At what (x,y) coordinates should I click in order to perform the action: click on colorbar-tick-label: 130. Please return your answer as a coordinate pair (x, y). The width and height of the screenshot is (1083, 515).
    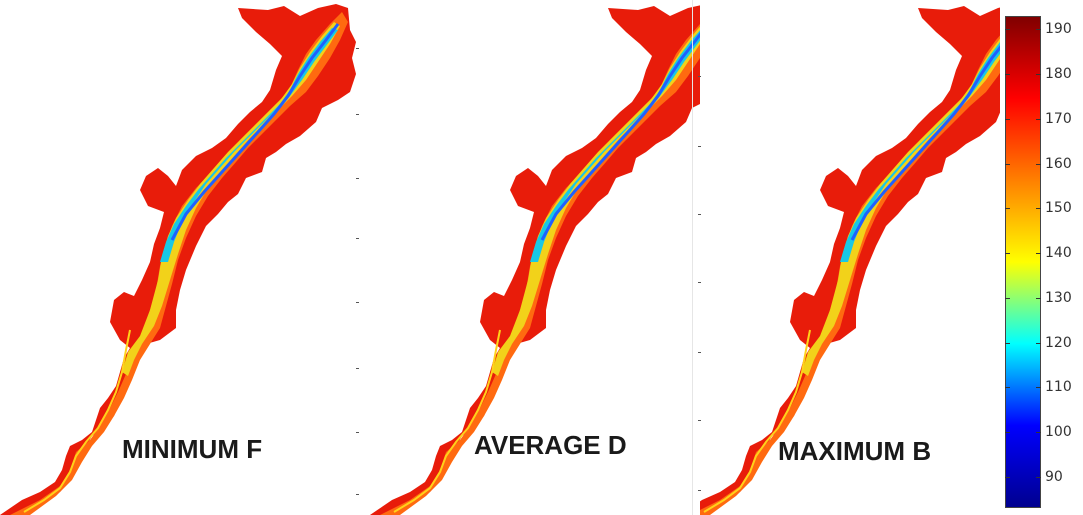
    Looking at the image, I should click on (1058, 297).